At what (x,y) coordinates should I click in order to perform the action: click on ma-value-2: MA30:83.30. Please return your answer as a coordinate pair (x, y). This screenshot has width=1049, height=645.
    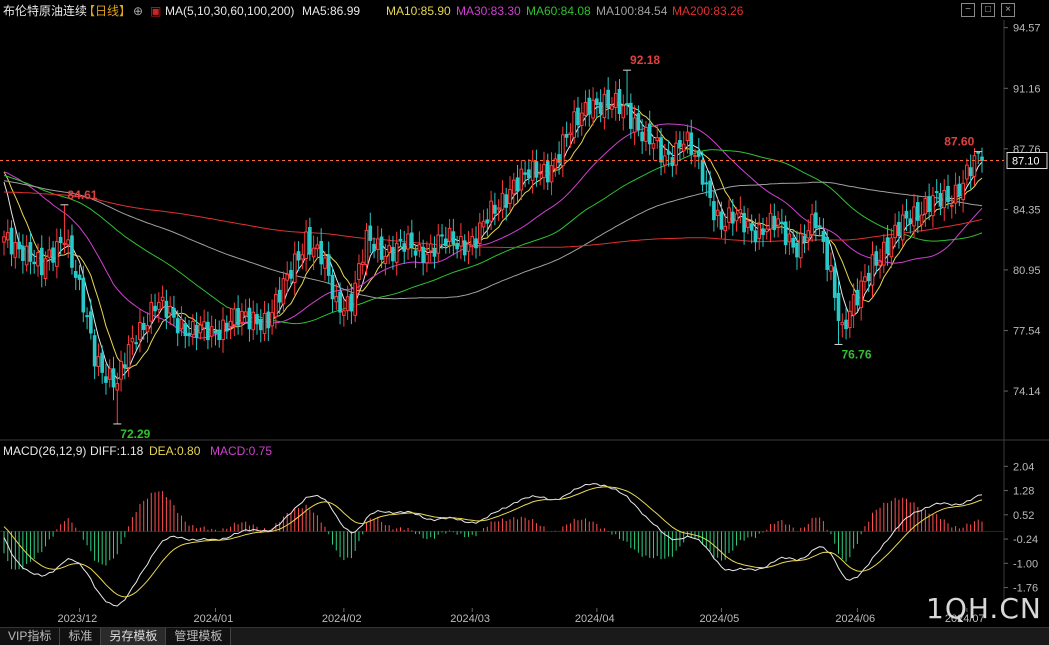
    Looking at the image, I should click on (488, 11).